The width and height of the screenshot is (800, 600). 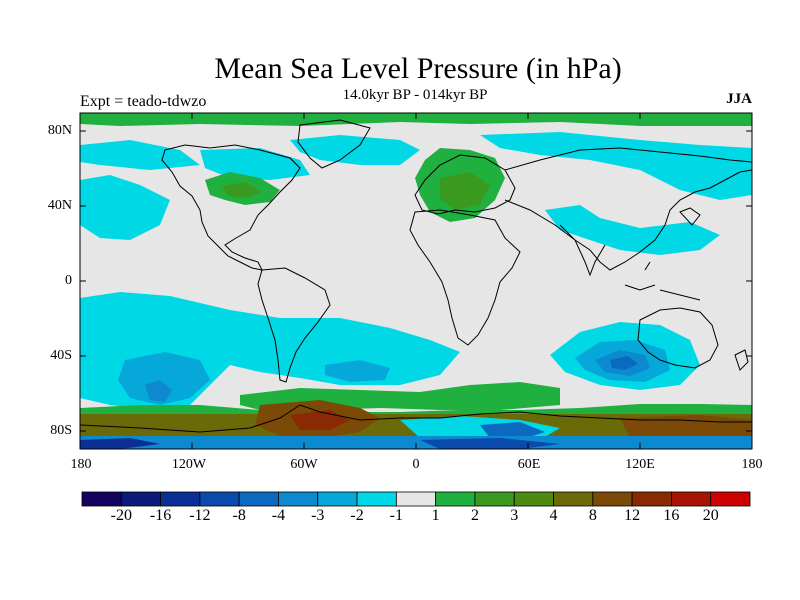 I want to click on coast-greenland, so click(x=334, y=144).